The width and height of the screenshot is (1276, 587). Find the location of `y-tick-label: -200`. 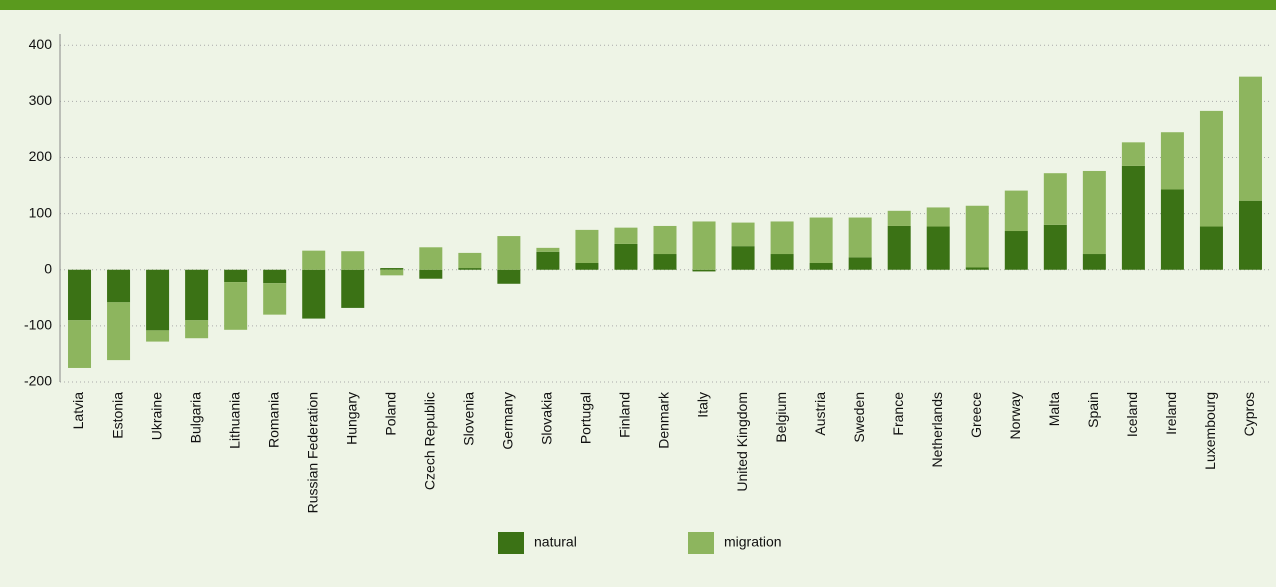

y-tick-label: -200 is located at coordinates (38, 381).